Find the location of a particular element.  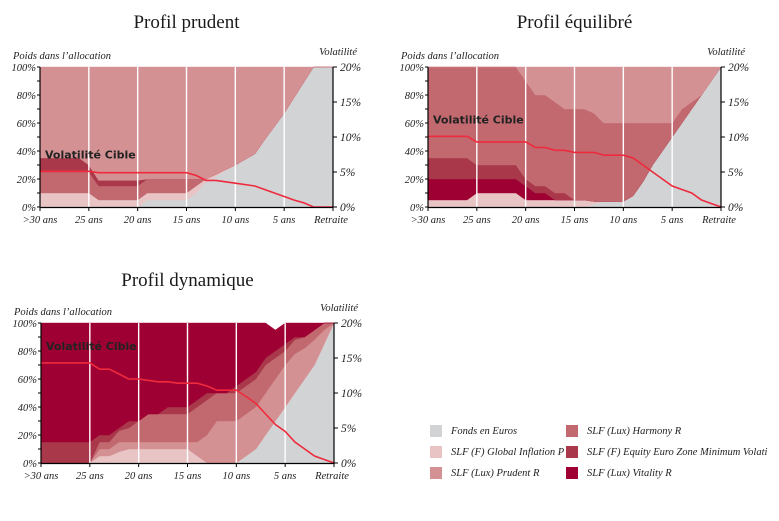

legend-label: Fonds en Euros is located at coordinates (484, 431).